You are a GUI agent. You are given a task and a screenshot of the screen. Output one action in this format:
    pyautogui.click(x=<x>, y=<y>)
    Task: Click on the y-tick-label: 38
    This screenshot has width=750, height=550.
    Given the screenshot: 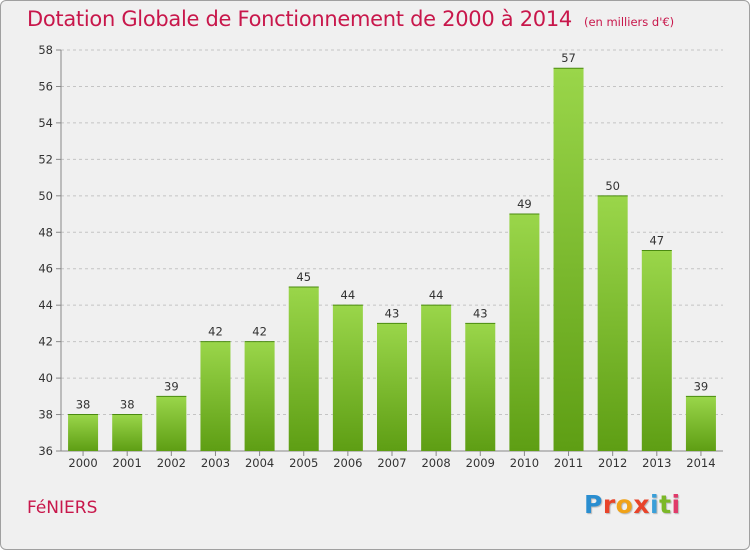 What is the action you would take?
    pyautogui.click(x=45, y=415)
    